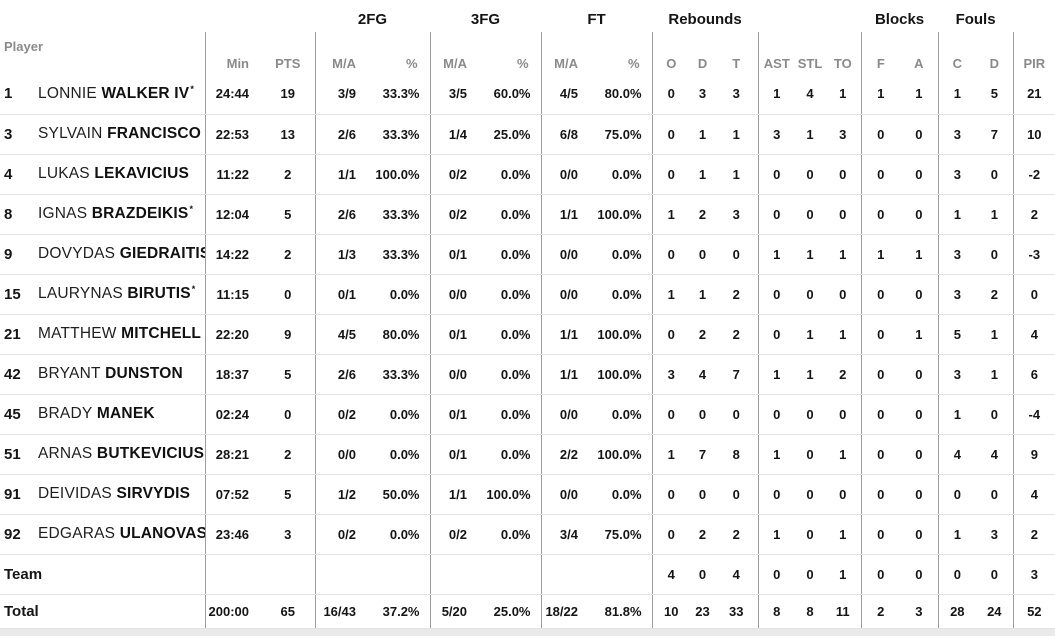  I want to click on minutes: 28:21, so click(233, 454).